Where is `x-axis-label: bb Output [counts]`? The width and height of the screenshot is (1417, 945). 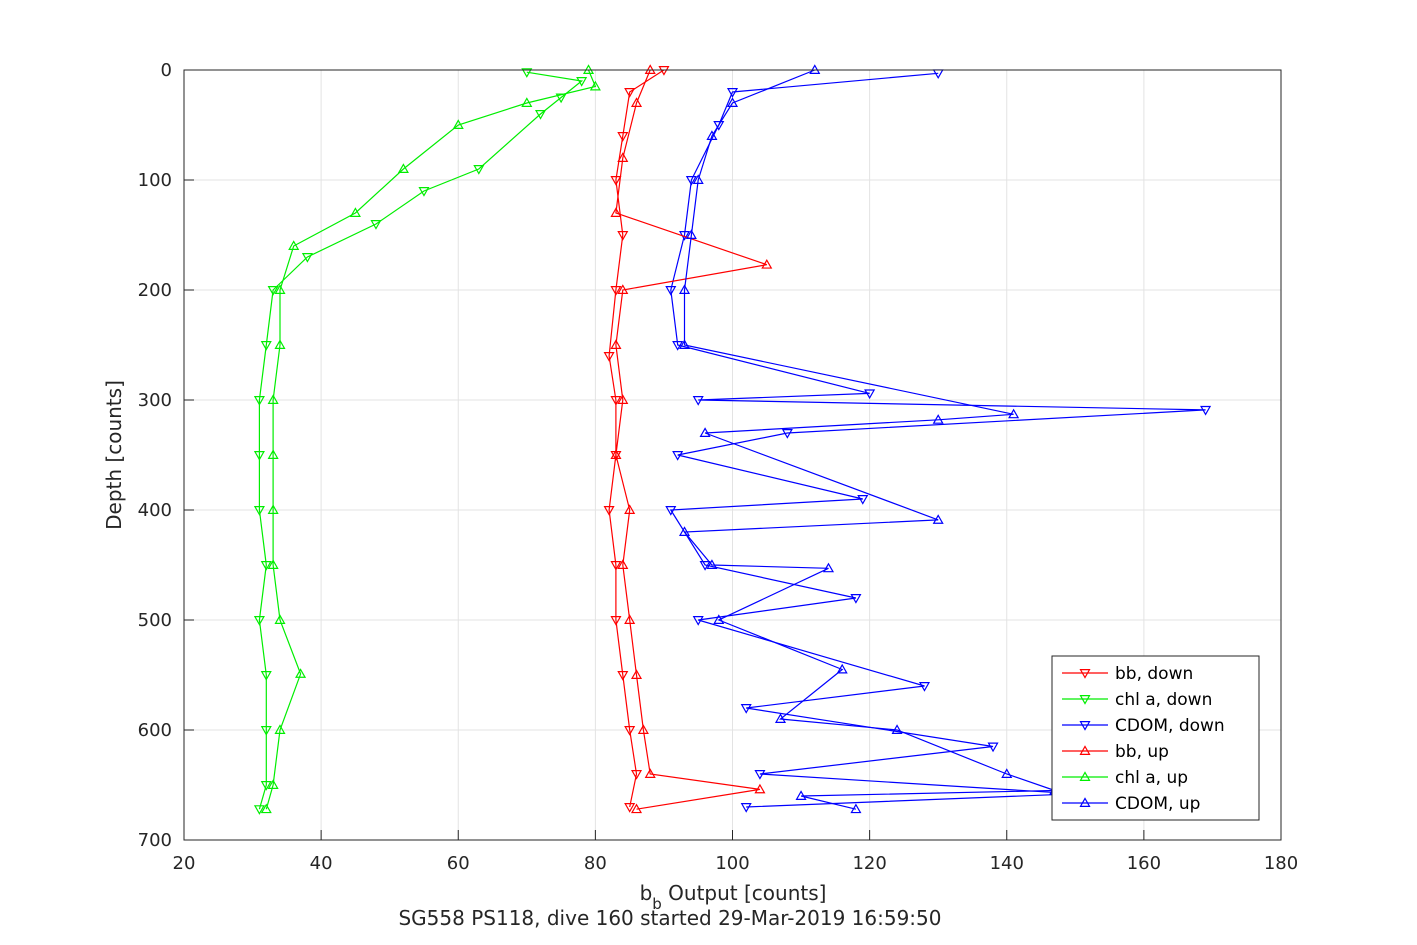 x-axis-label: bb Output [counts] is located at coordinates (733, 897).